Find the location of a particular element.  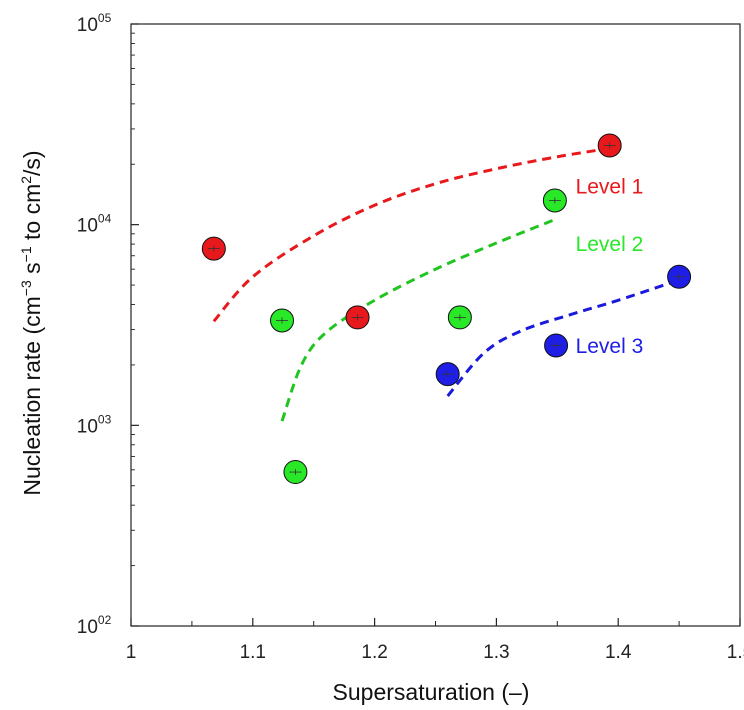

x-axis-ticks: 1 1.1 1.2 1.3 1.4 1.5 is located at coordinates (435, 640).